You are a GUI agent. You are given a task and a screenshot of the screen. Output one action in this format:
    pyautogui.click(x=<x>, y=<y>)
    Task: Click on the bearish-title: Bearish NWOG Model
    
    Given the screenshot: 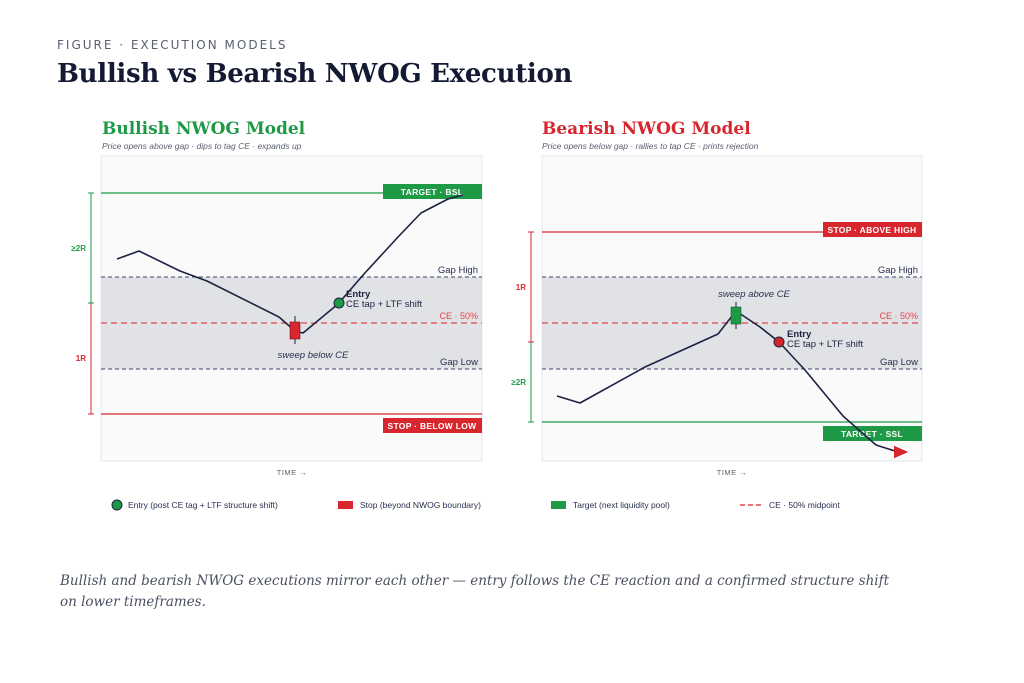 What is the action you would take?
    pyautogui.click(x=646, y=129)
    